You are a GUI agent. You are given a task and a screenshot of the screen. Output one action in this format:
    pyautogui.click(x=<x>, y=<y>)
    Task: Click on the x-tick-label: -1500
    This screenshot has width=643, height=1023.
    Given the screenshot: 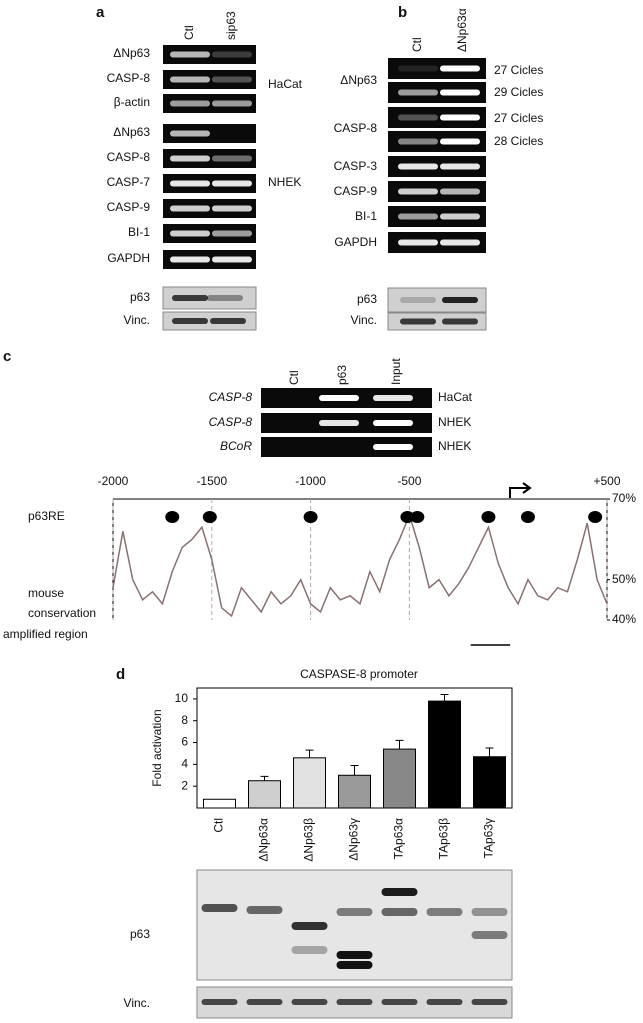 What is the action you would take?
    pyautogui.click(x=211, y=481)
    